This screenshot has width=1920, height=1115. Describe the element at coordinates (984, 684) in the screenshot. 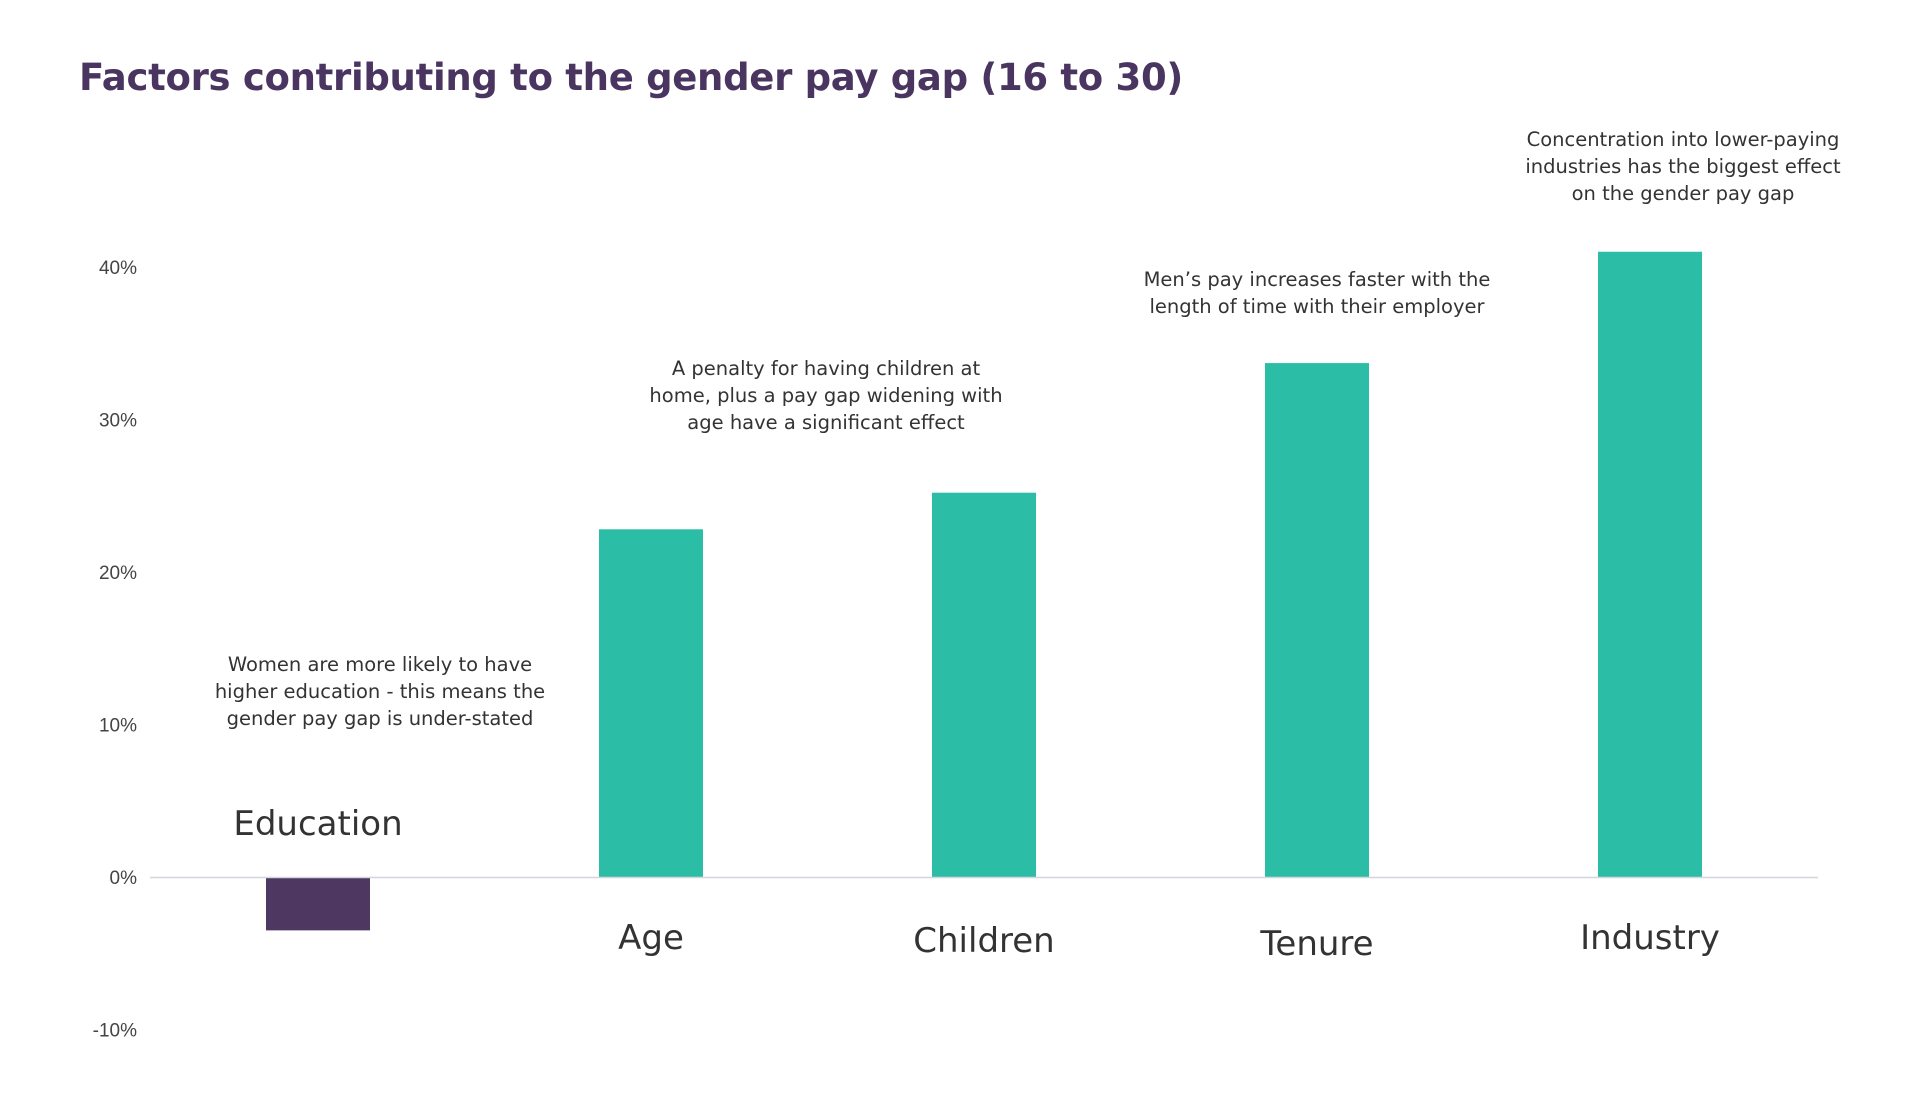

I see `bar-children` at that location.